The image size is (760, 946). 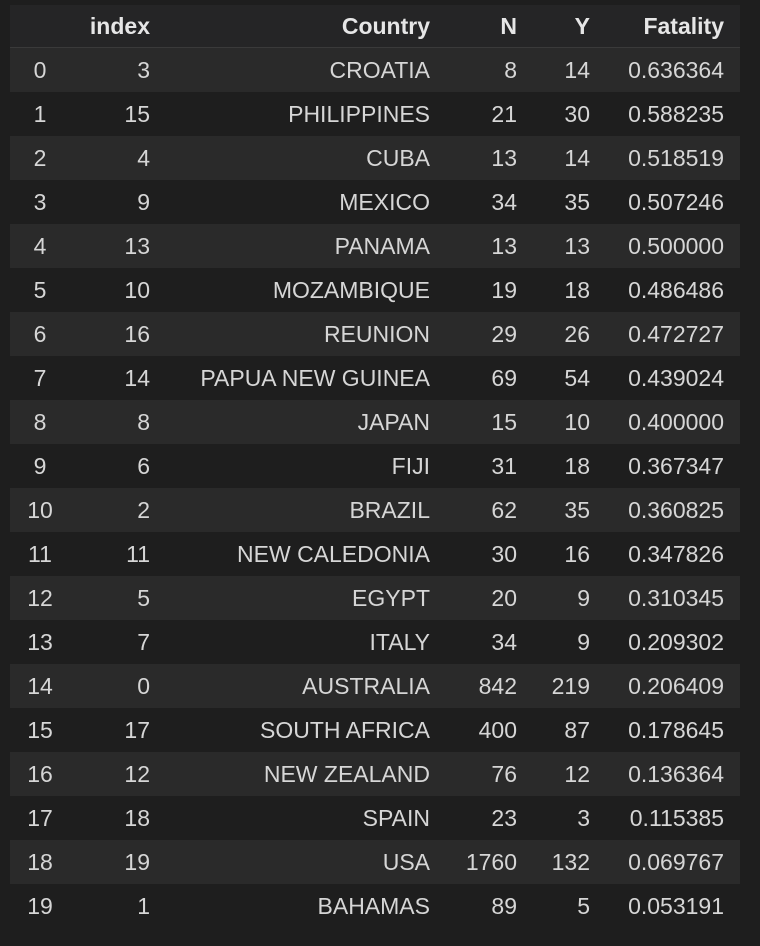 What do you see at coordinates (40, 598) in the screenshot?
I see `row-label: 12` at bounding box center [40, 598].